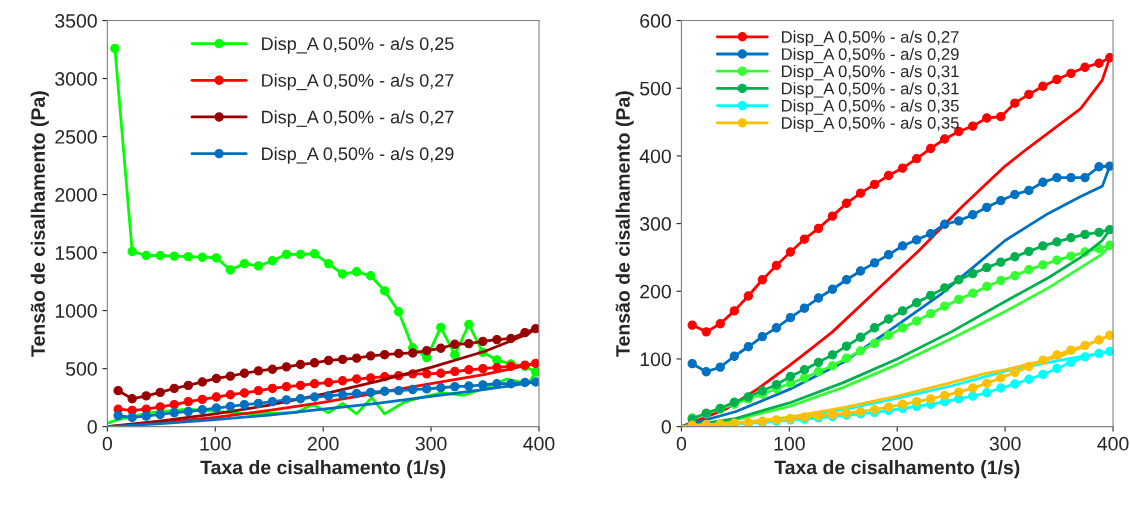 This screenshot has width=1130, height=514. I want to click on y-tick-label: 1000, so click(76, 311).